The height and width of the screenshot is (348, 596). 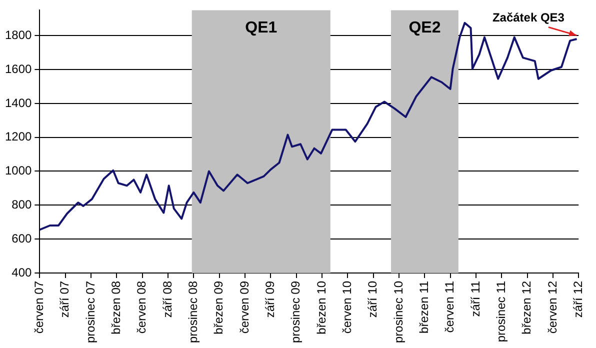 What do you see at coordinates (18, 103) in the screenshot?
I see `y-tick-label: 1400` at bounding box center [18, 103].